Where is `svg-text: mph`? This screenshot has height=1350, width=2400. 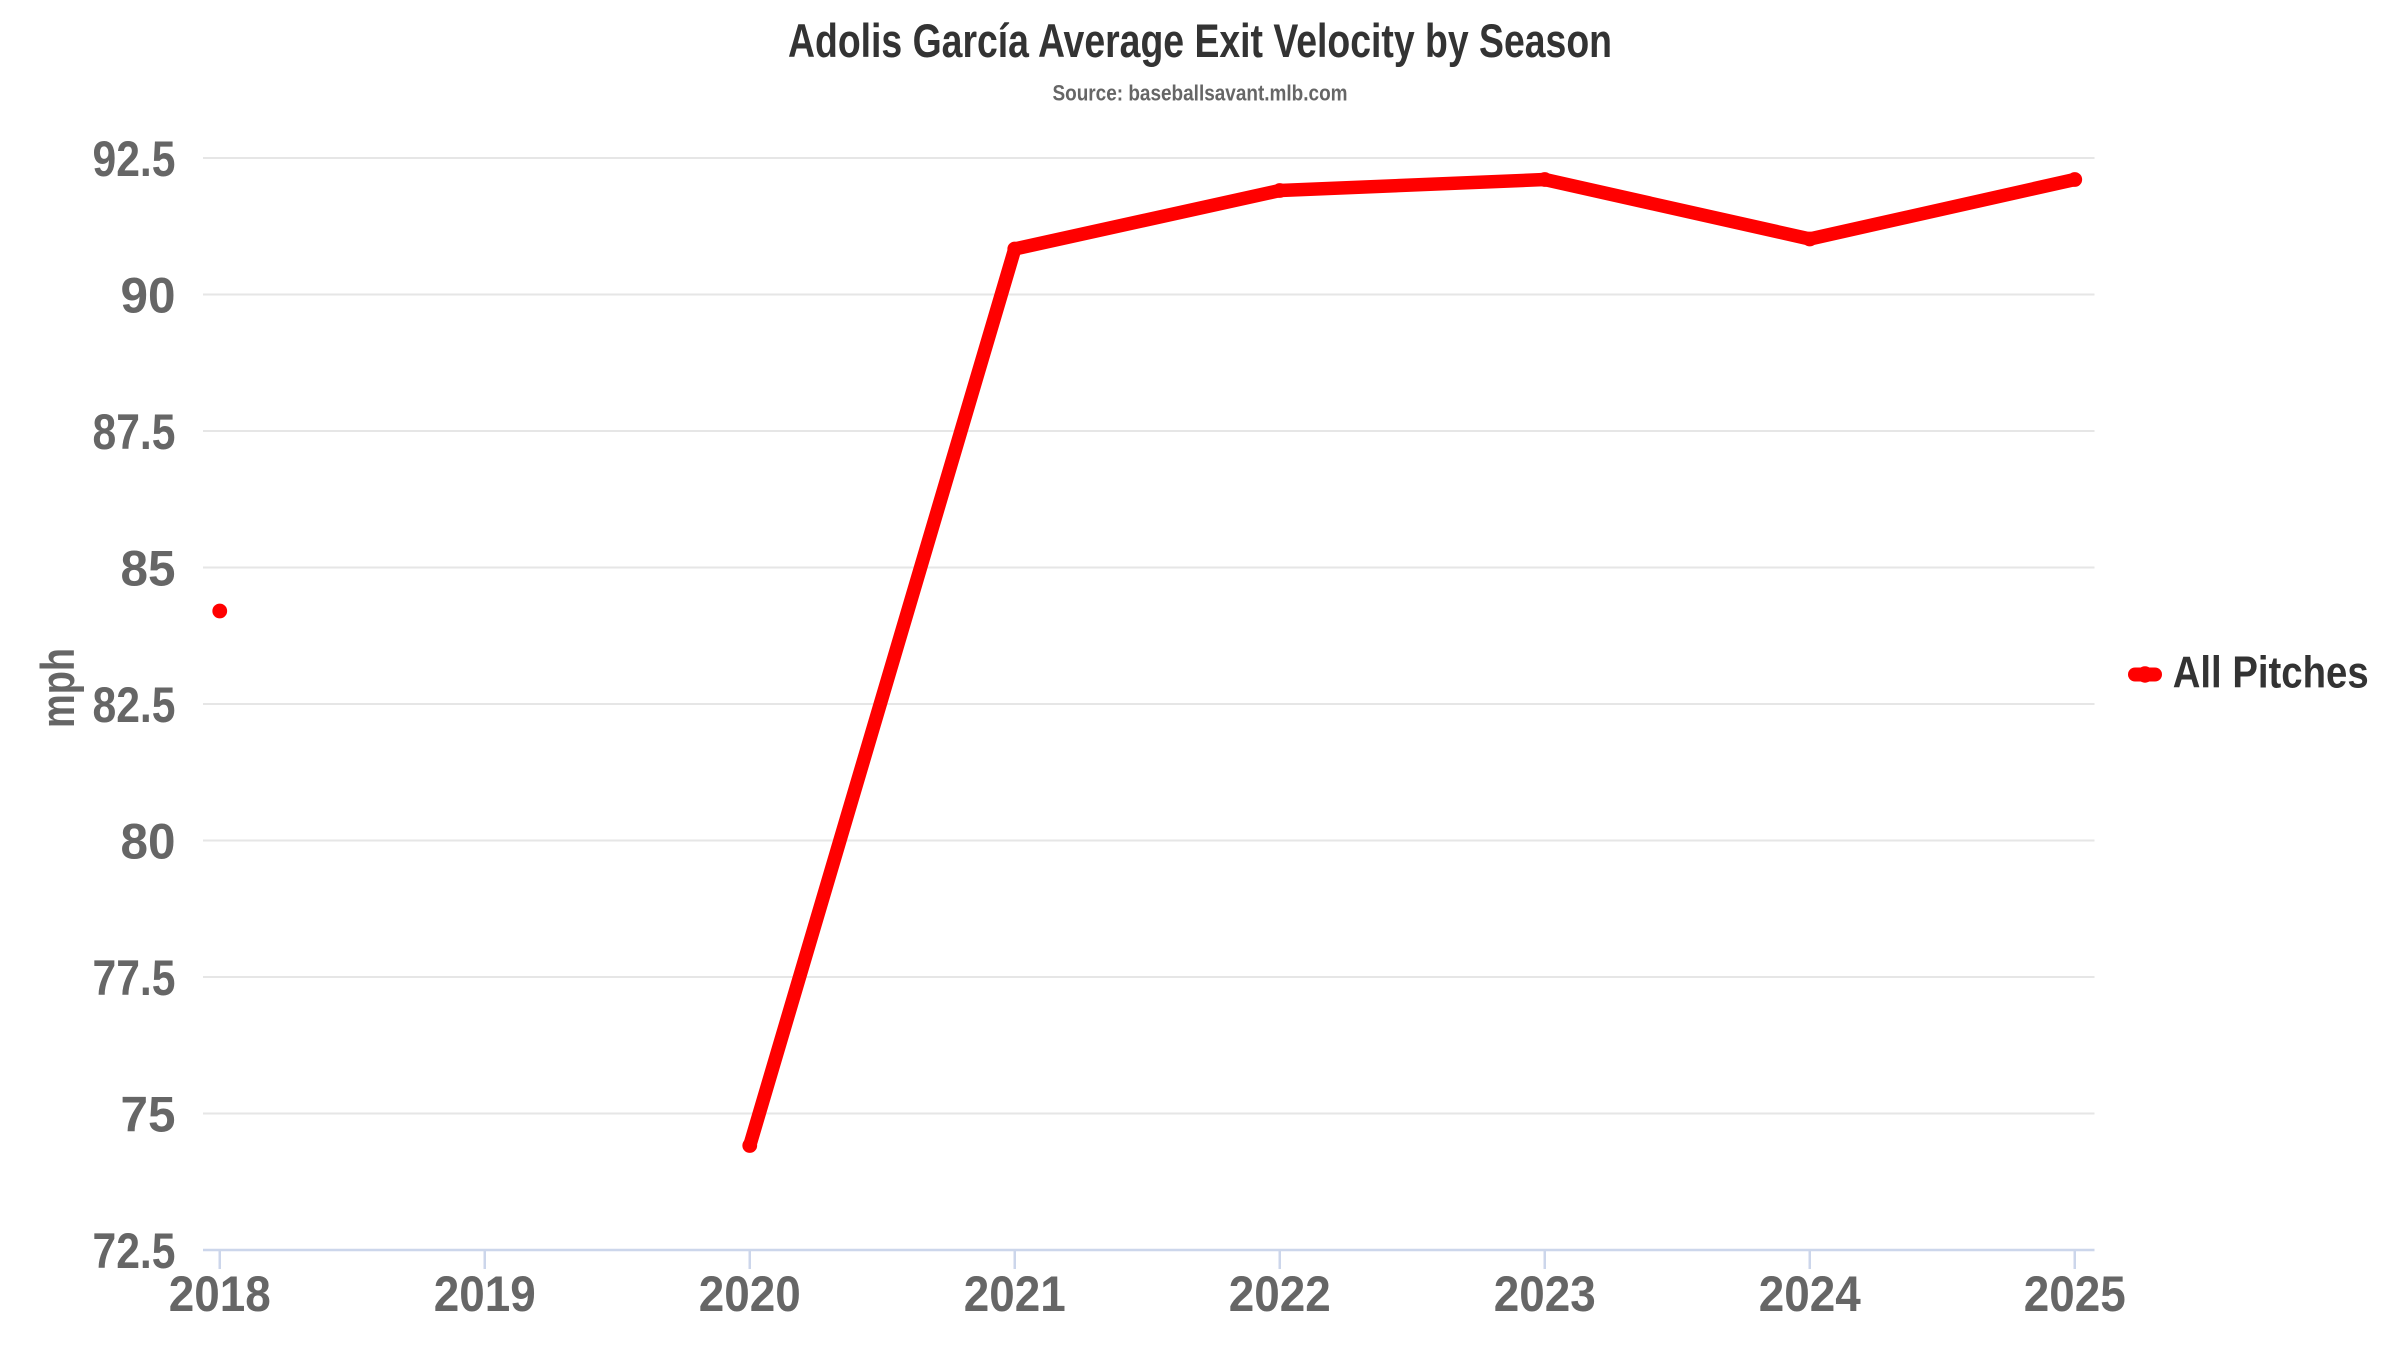
svg-text: mph is located at coordinates (57, 688).